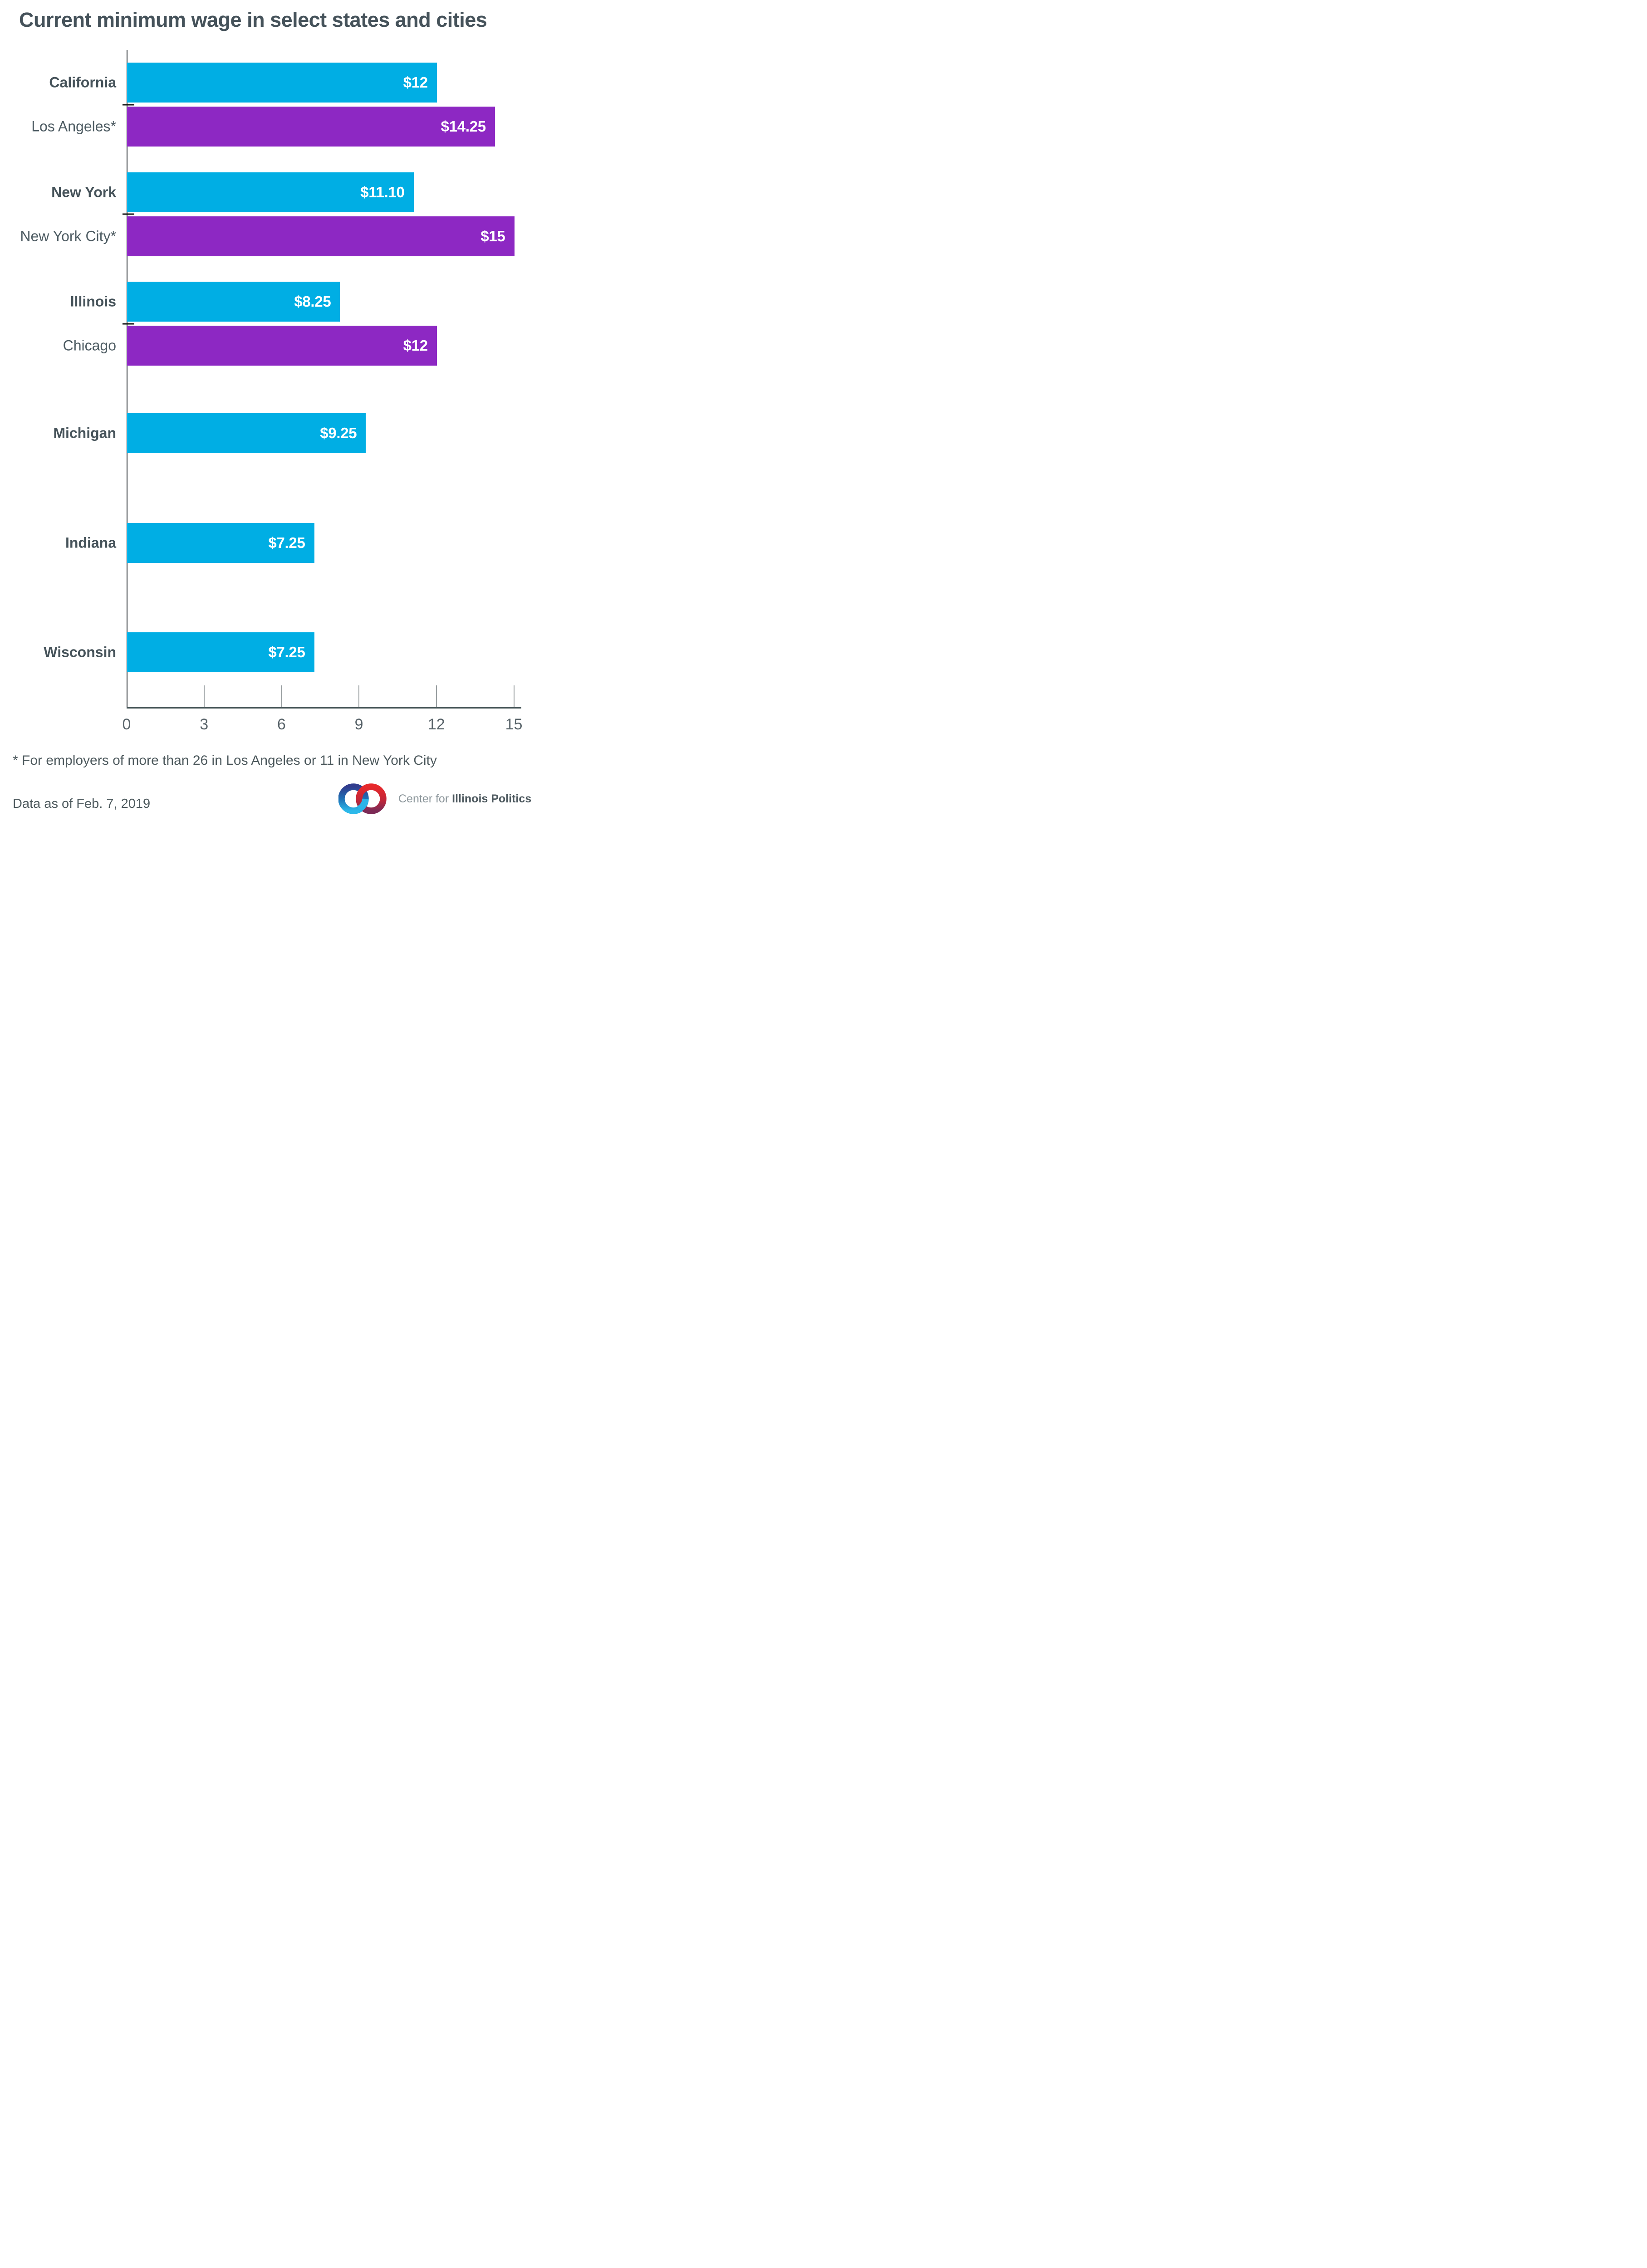  Describe the element at coordinates (246, 434) in the screenshot. I see `bar-michigan: $9.25` at that location.